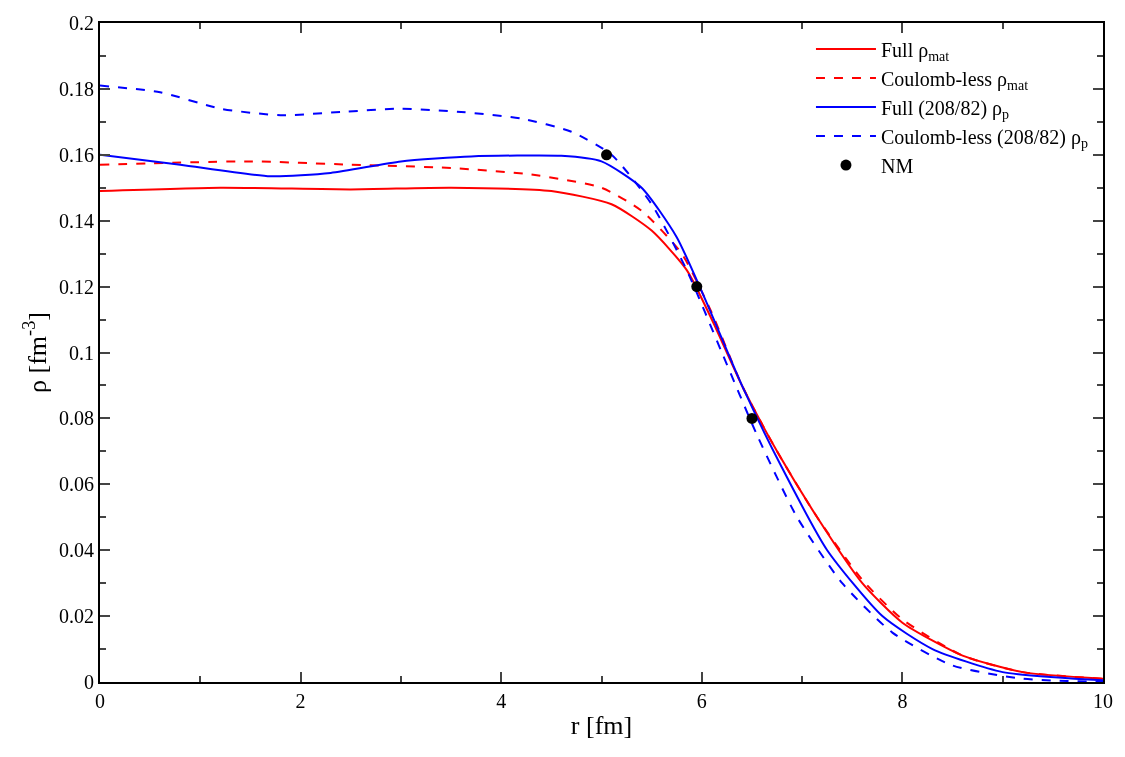  Describe the element at coordinates (76, 286) in the screenshot. I see `y-tick-label: 0.12` at that location.